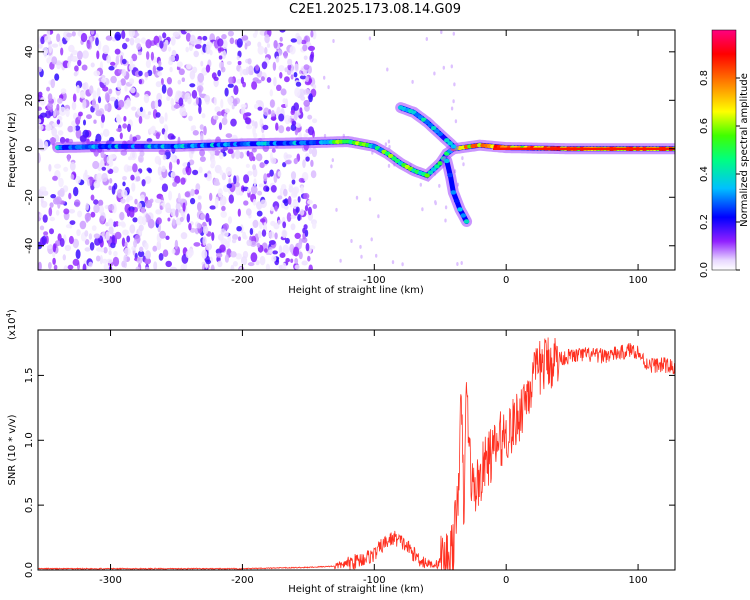 The image size is (750, 600). What do you see at coordinates (719, 174) in the screenshot?
I see `colorbar-ticks: 0.0 0.2 0.4 0.6 0.8` at bounding box center [719, 174].